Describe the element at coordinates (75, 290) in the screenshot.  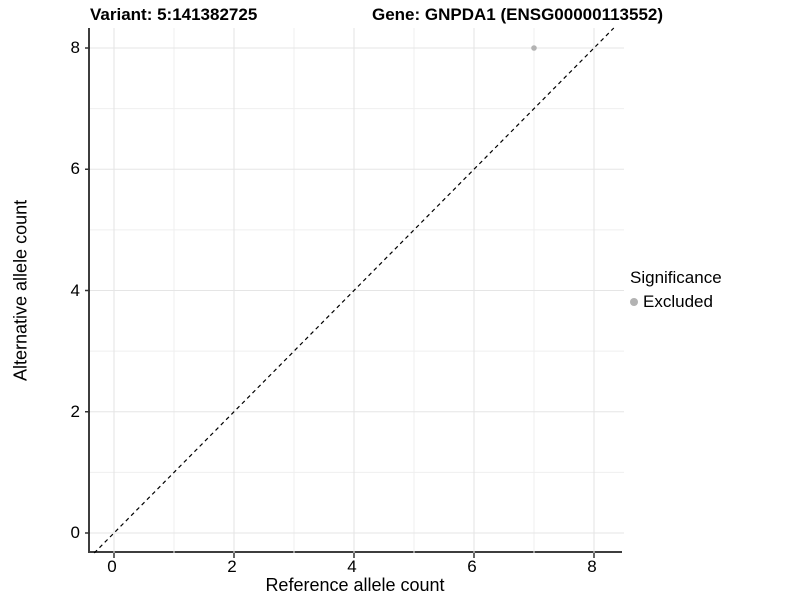
I see `y-tick-label: 4` at that location.